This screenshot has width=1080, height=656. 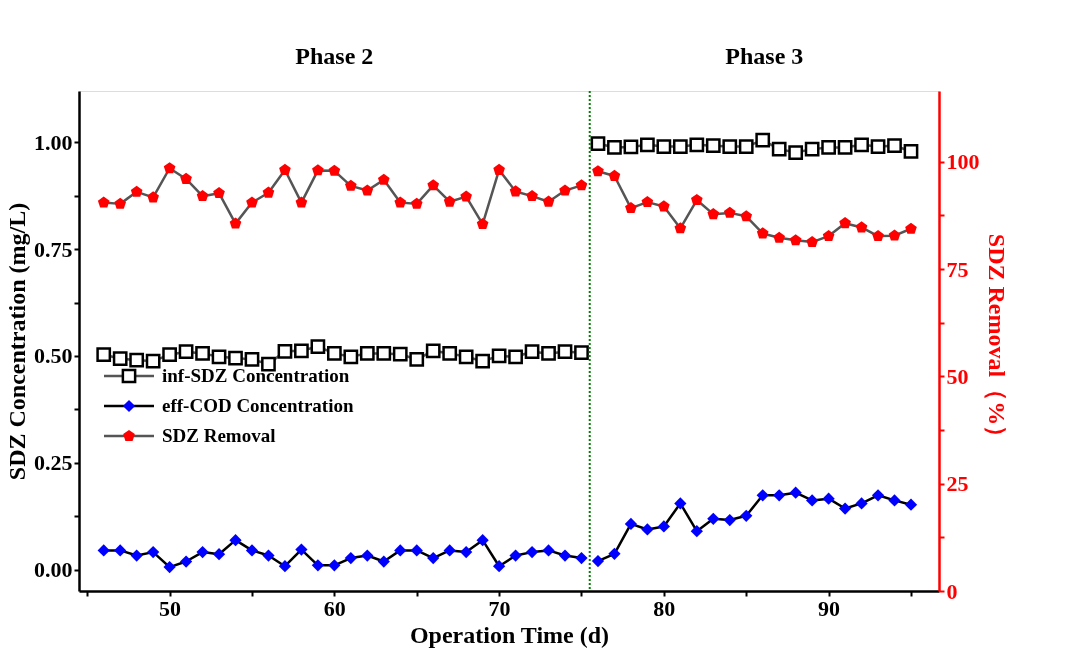 What do you see at coordinates (256, 375) in the screenshot?
I see `legend-label: inf-SDZ Concentration` at bounding box center [256, 375].